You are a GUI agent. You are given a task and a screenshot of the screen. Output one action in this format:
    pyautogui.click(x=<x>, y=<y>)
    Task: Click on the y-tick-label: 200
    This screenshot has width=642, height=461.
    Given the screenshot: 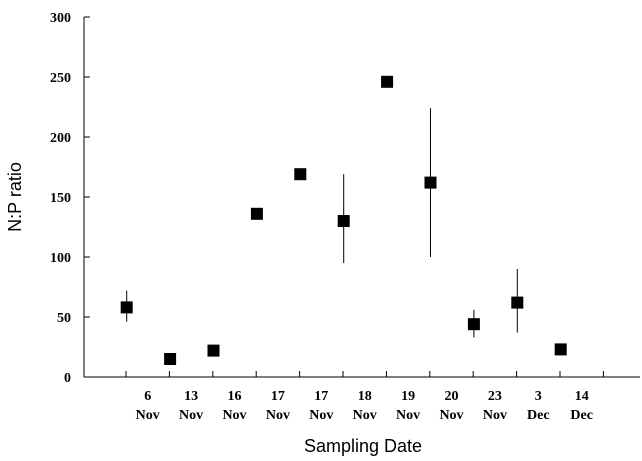 What is the action you would take?
    pyautogui.click(x=60, y=138)
    